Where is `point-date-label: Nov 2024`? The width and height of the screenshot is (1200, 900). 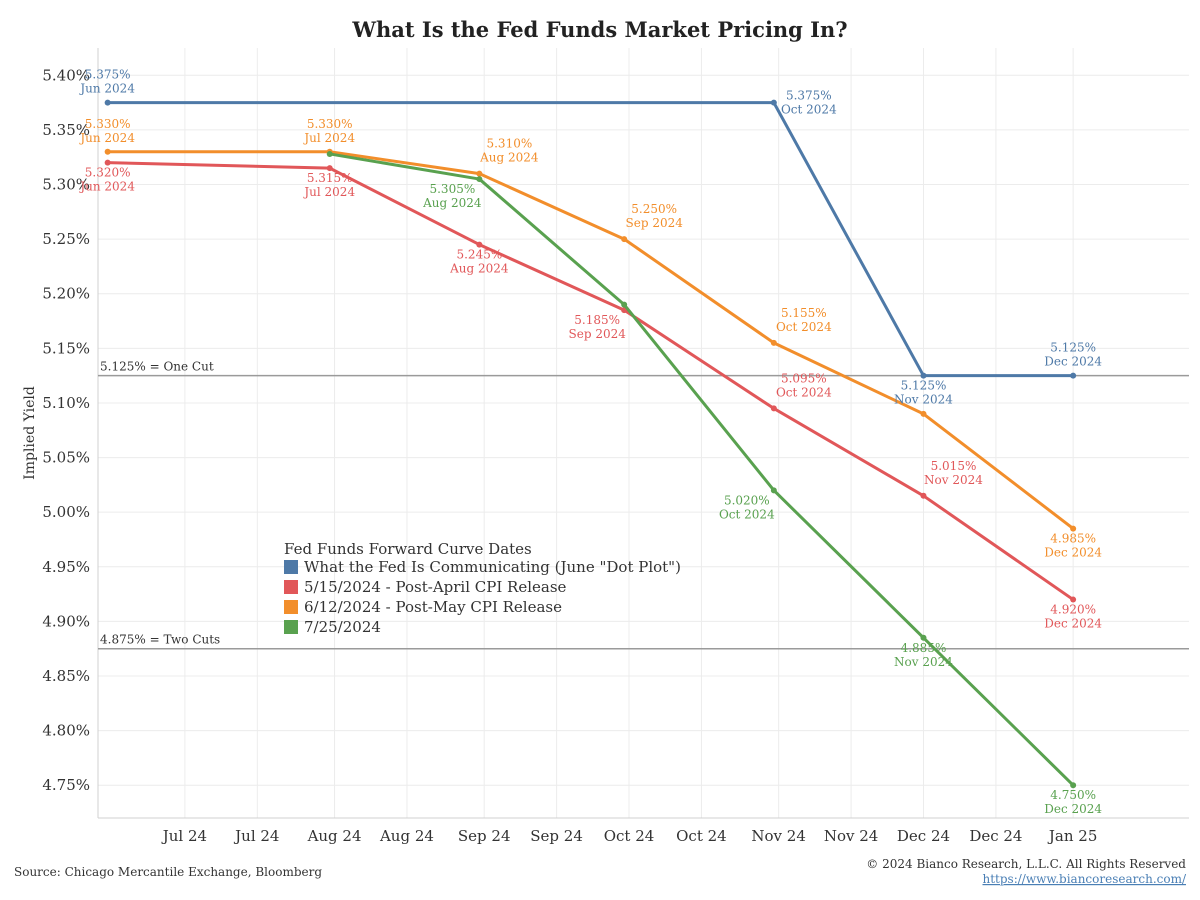
point-date-label: Nov 2024 is located at coordinates (923, 662).